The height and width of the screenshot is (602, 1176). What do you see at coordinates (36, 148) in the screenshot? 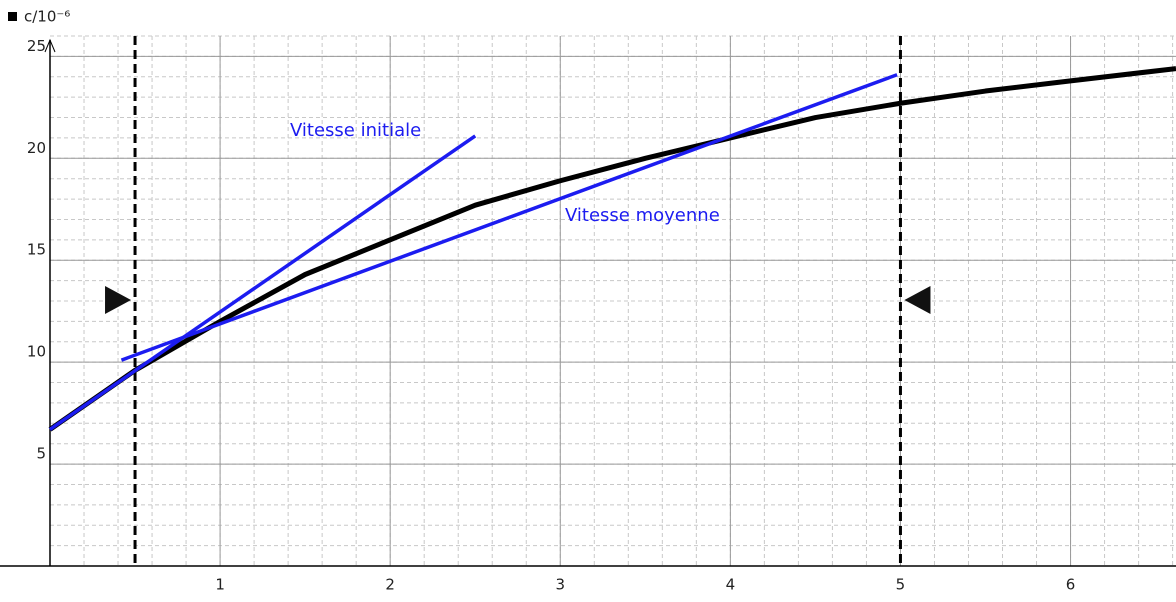
I see `y-tick-label: 20` at bounding box center [36, 148].